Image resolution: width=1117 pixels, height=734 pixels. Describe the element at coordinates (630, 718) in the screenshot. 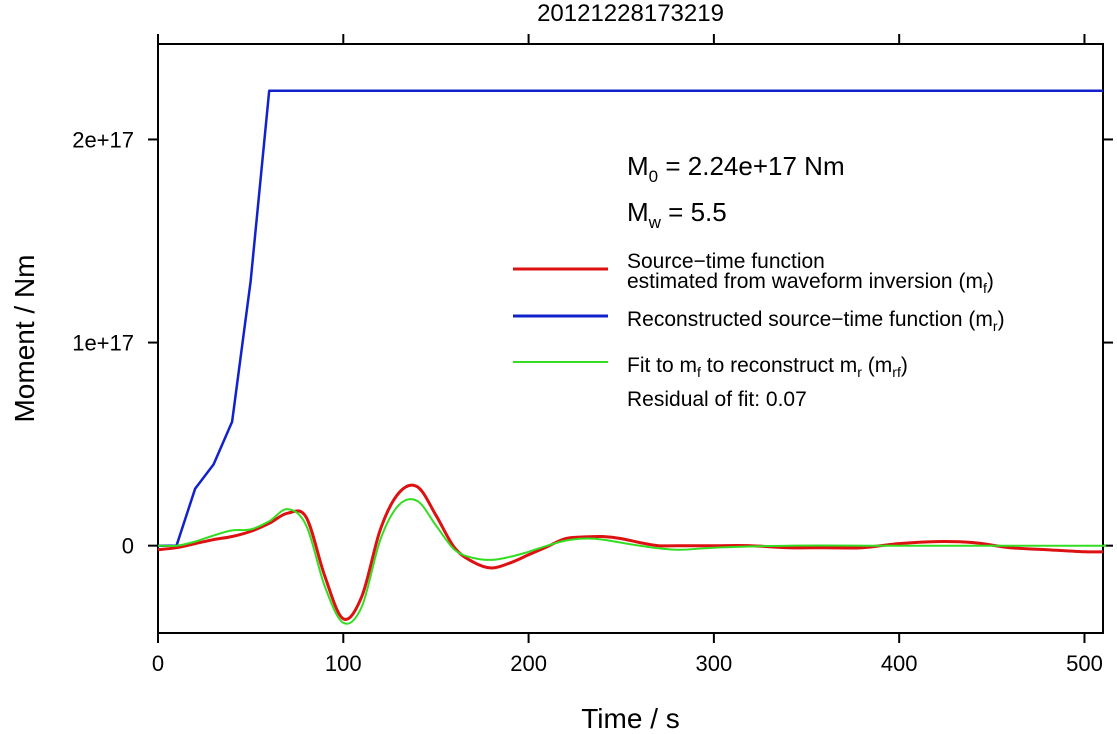

I see `x-axis-title: Time / s` at that location.